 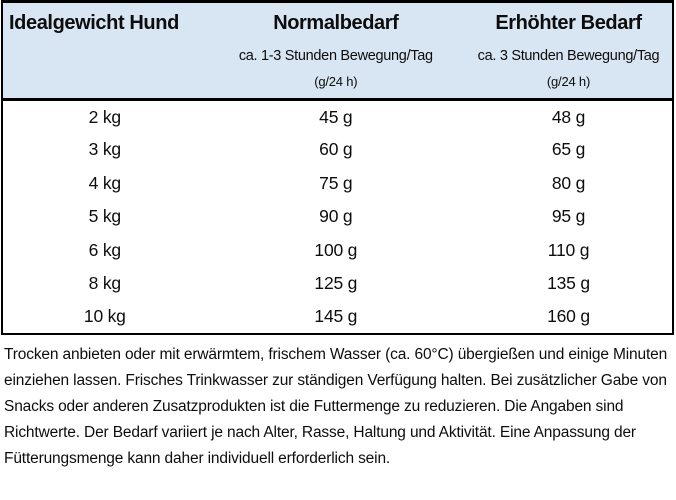 What do you see at coordinates (568, 149) in the screenshot?
I see `cell-elevated: 65 g` at bounding box center [568, 149].